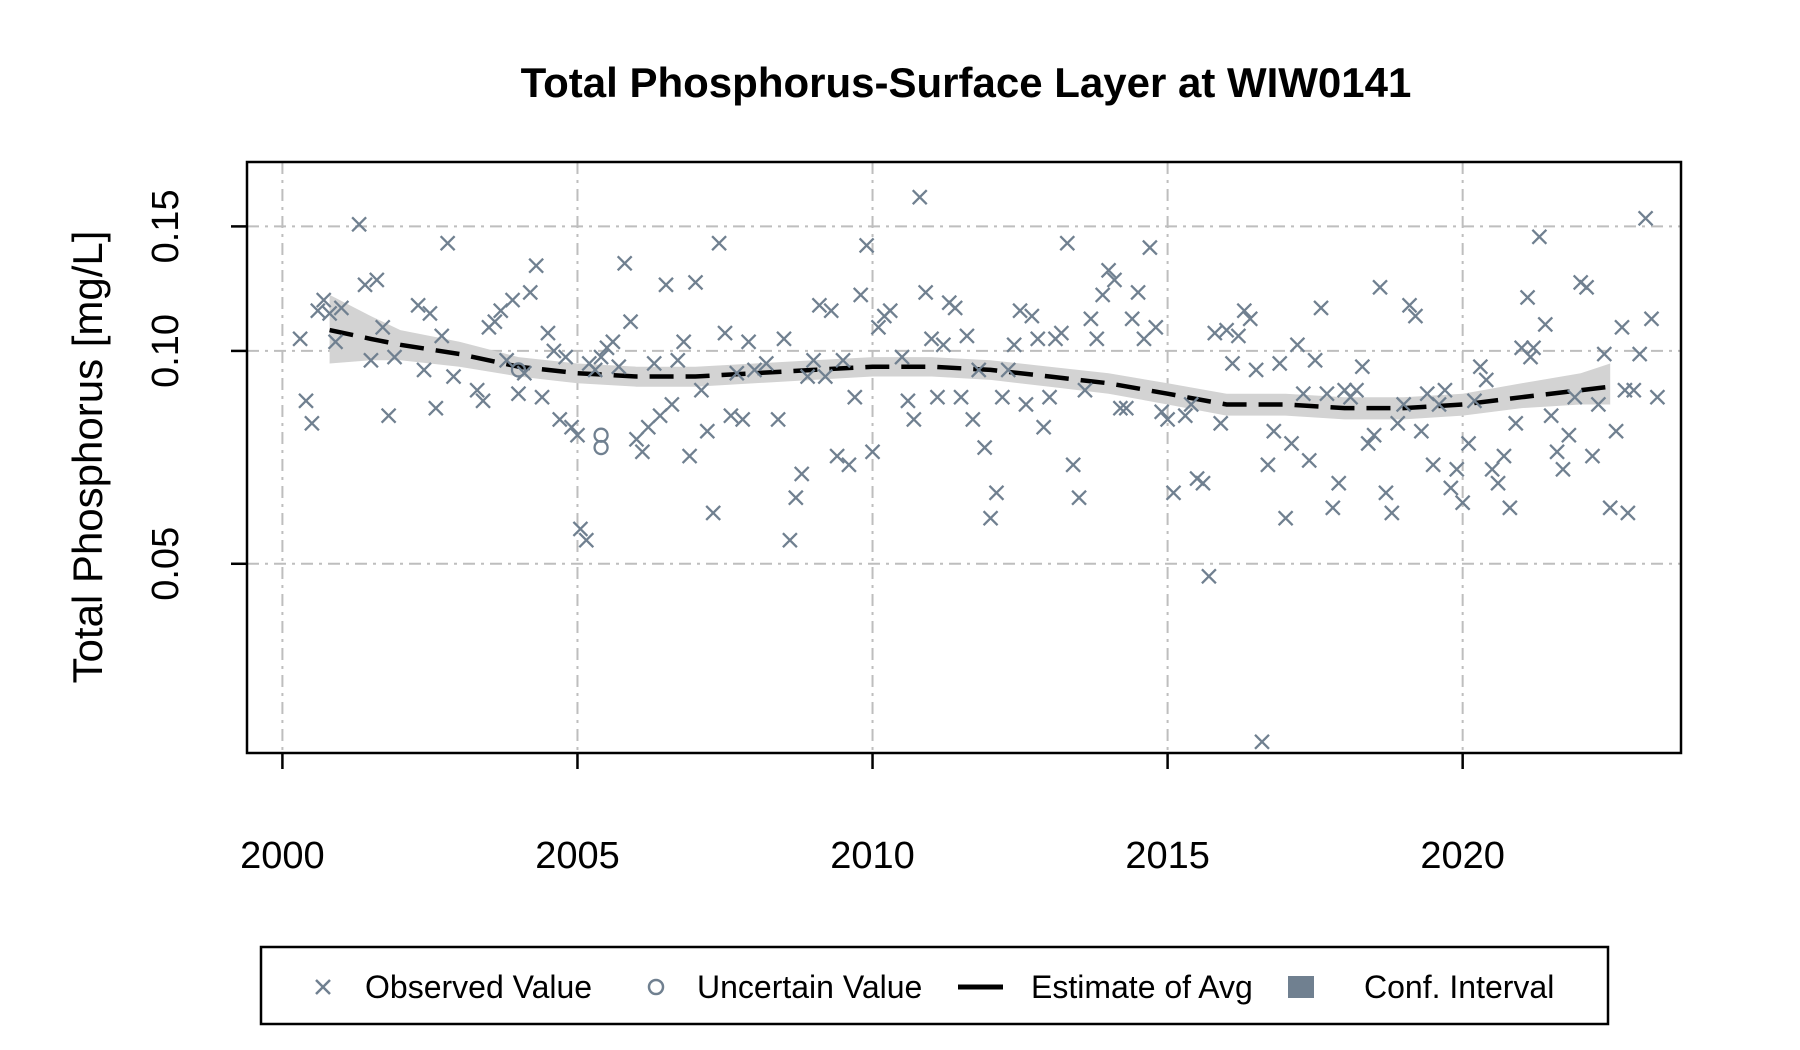  Describe the element at coordinates (166, 351) in the screenshot. I see `y-tick-label: 0.10` at that location.